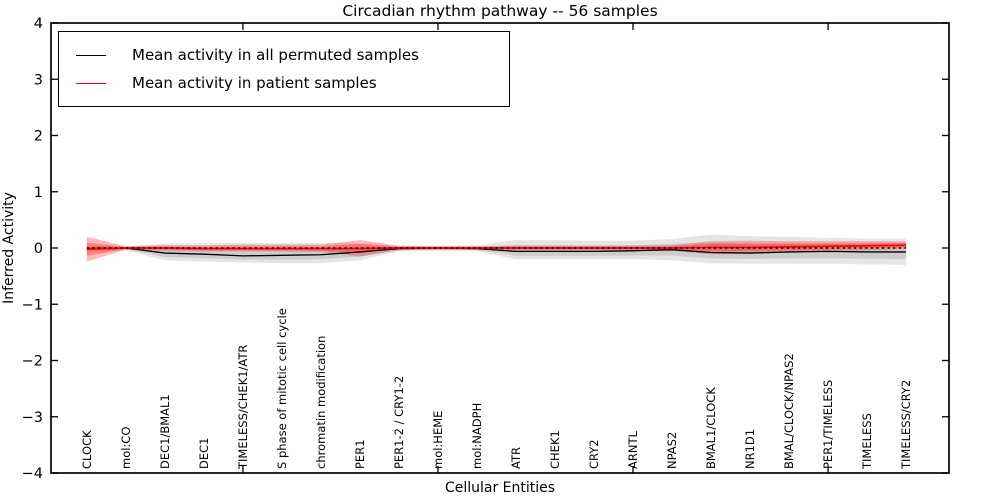 The width and height of the screenshot is (1000, 500). What do you see at coordinates (477, 436) in the screenshot?
I see `x-category-label: mol:NADPH` at bounding box center [477, 436].